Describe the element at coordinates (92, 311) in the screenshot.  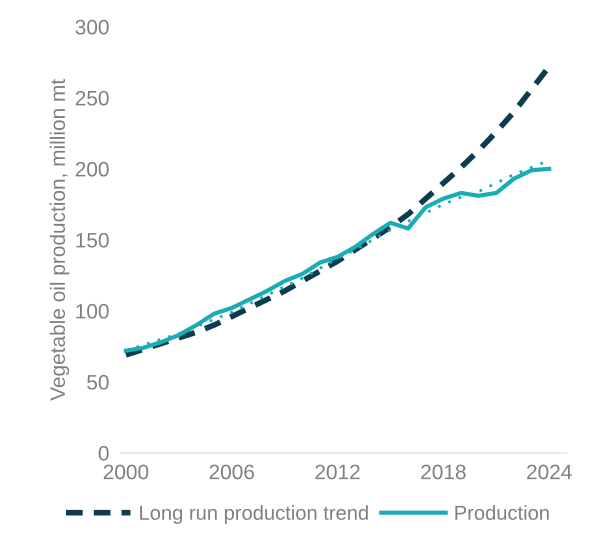
I see `y-tick-label: 100` at that location.